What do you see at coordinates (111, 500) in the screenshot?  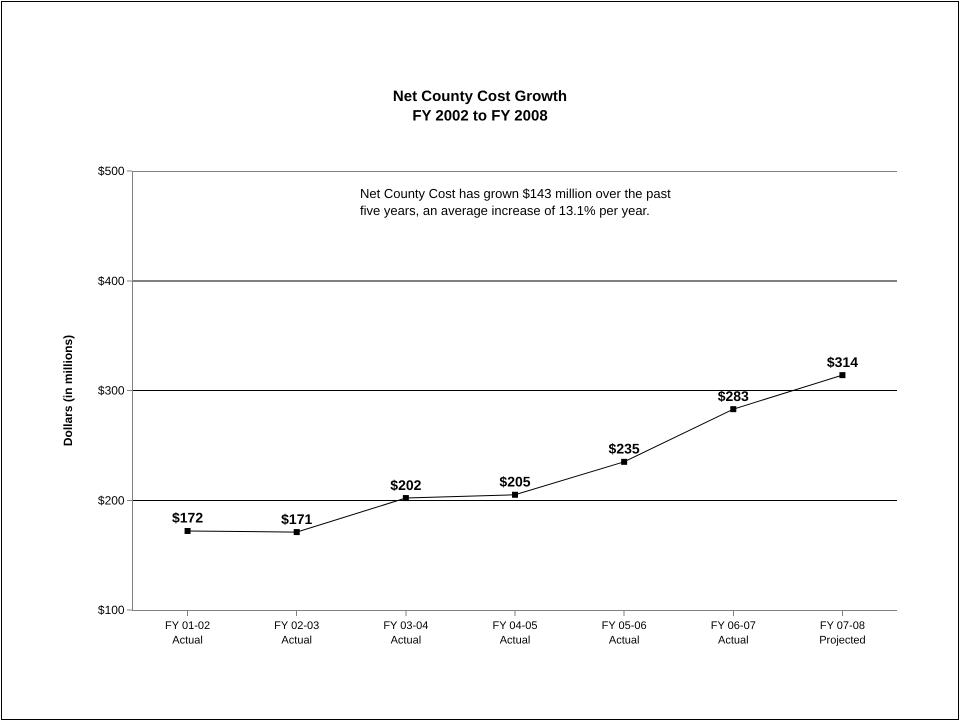 I see `y-tick-label: $200` at bounding box center [111, 500].